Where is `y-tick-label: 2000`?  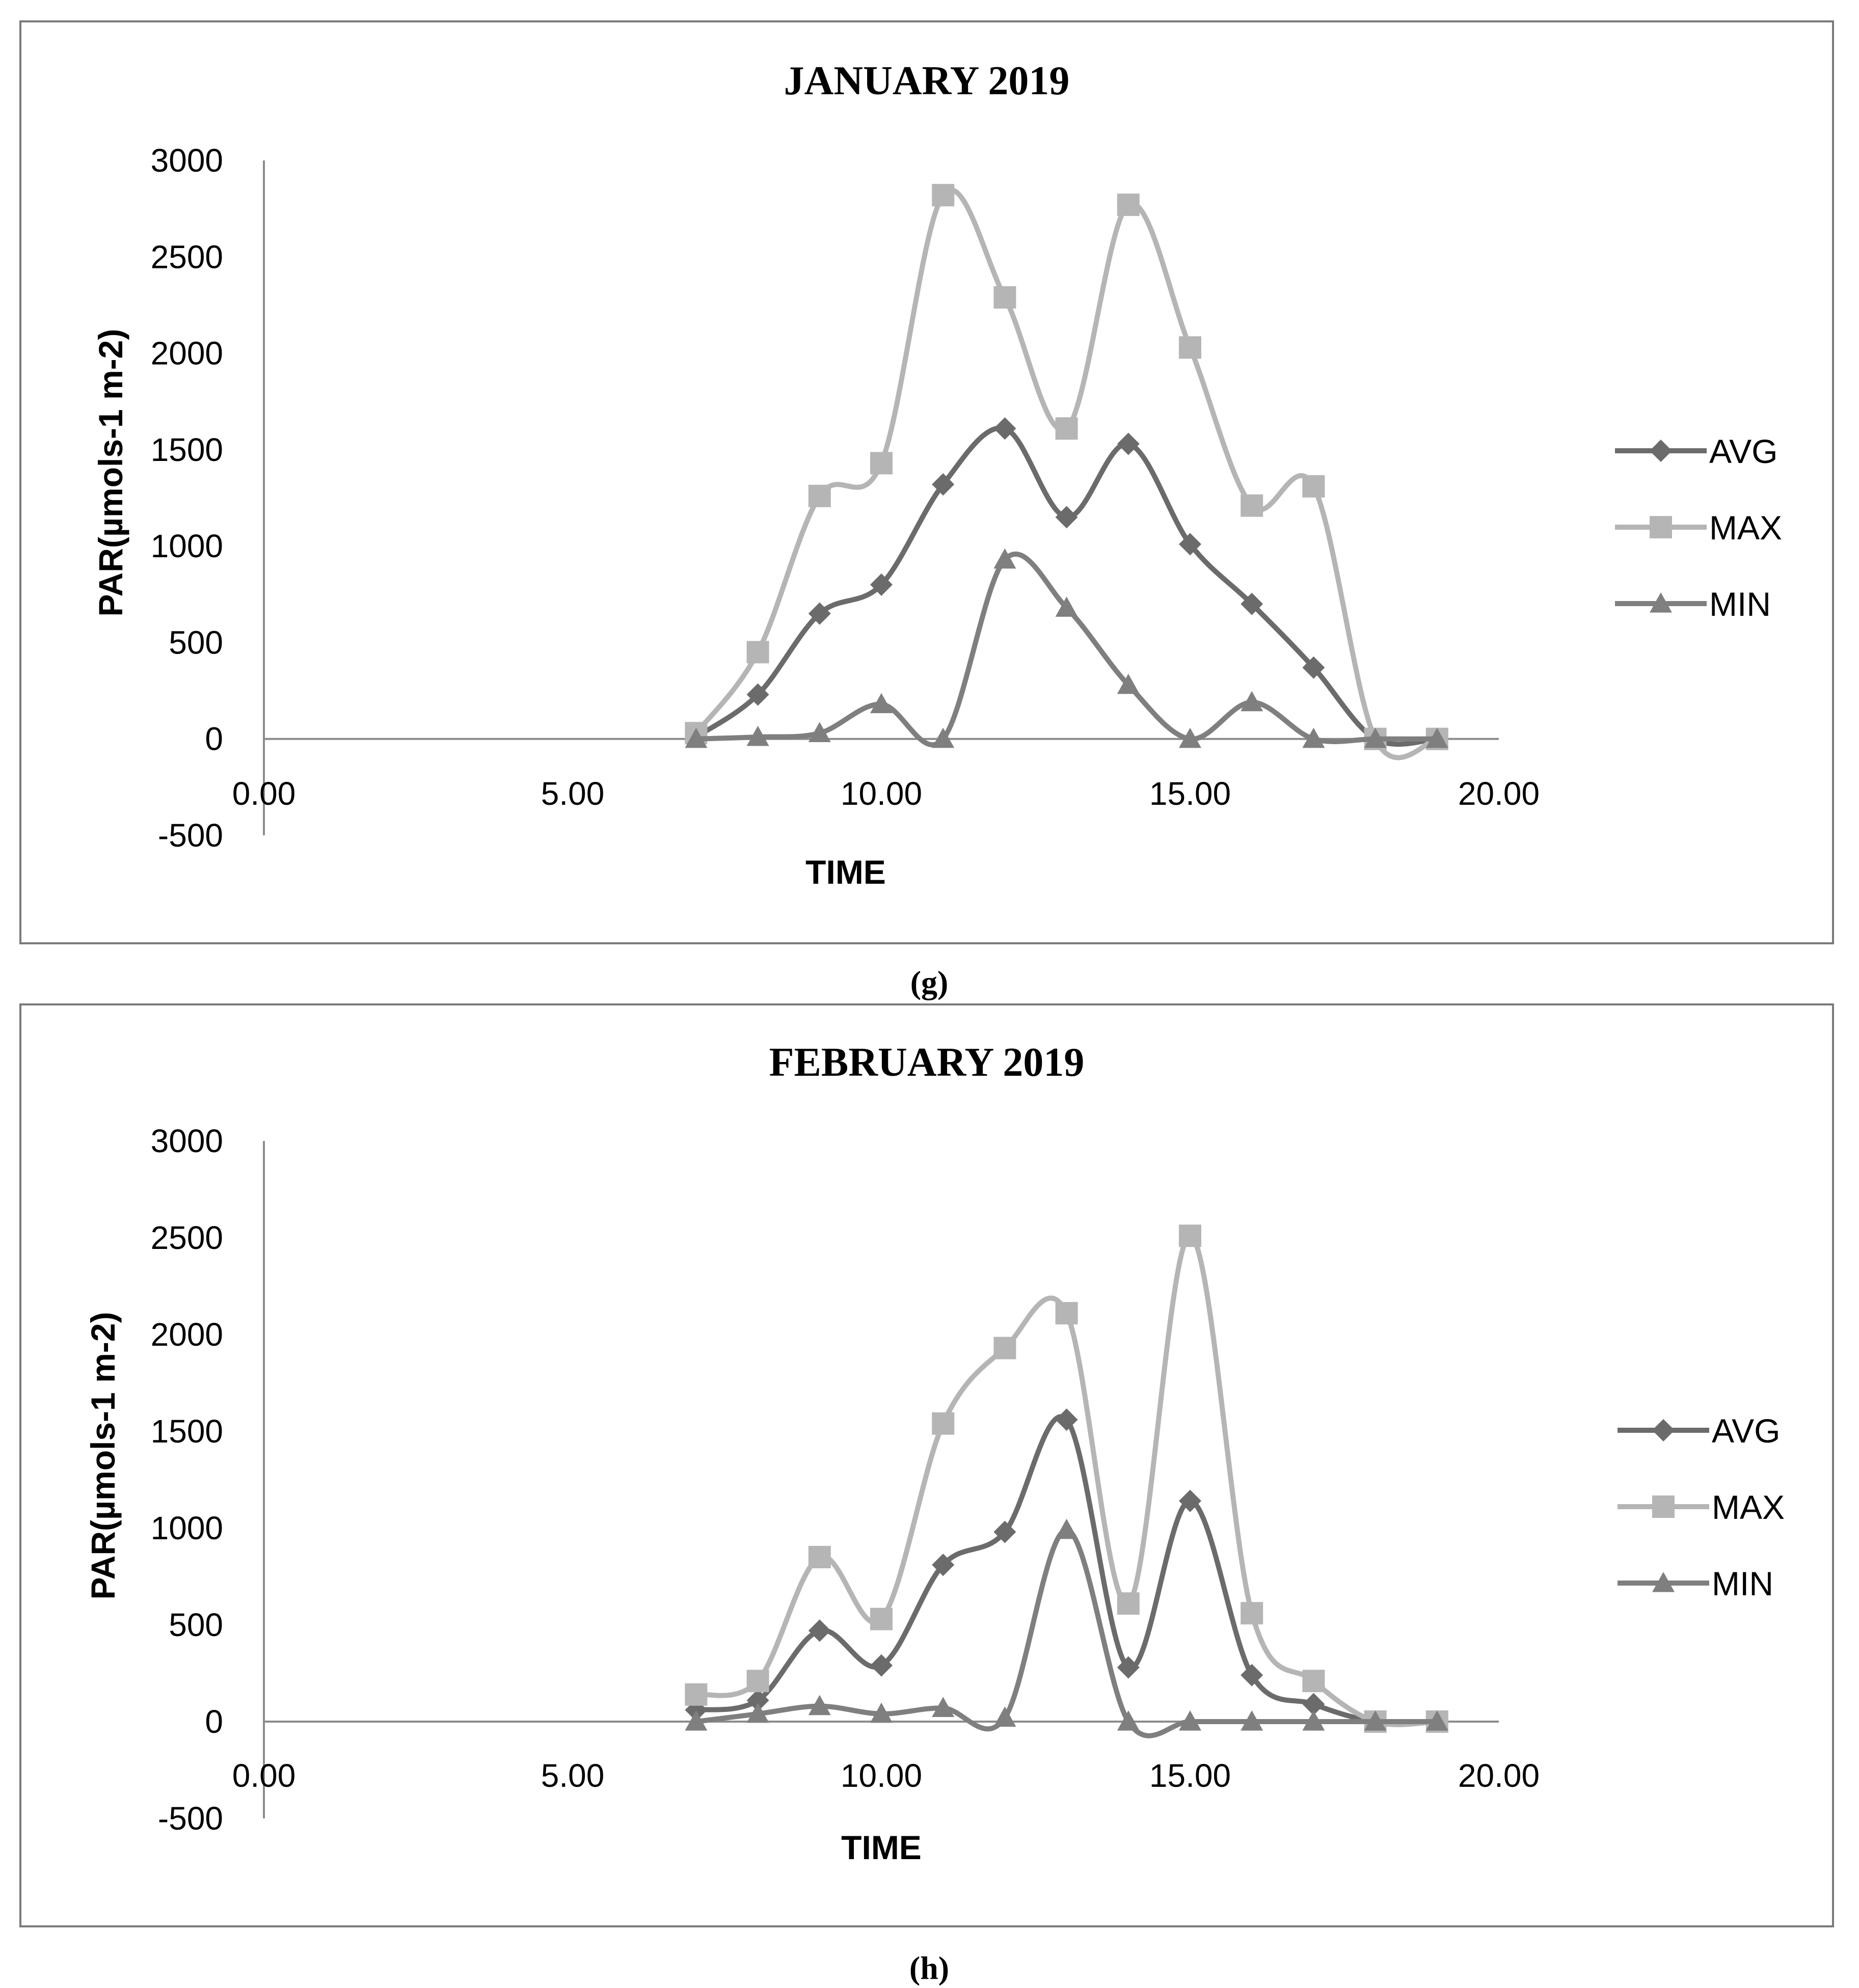
y-tick-label: 2000 is located at coordinates (187, 1334).